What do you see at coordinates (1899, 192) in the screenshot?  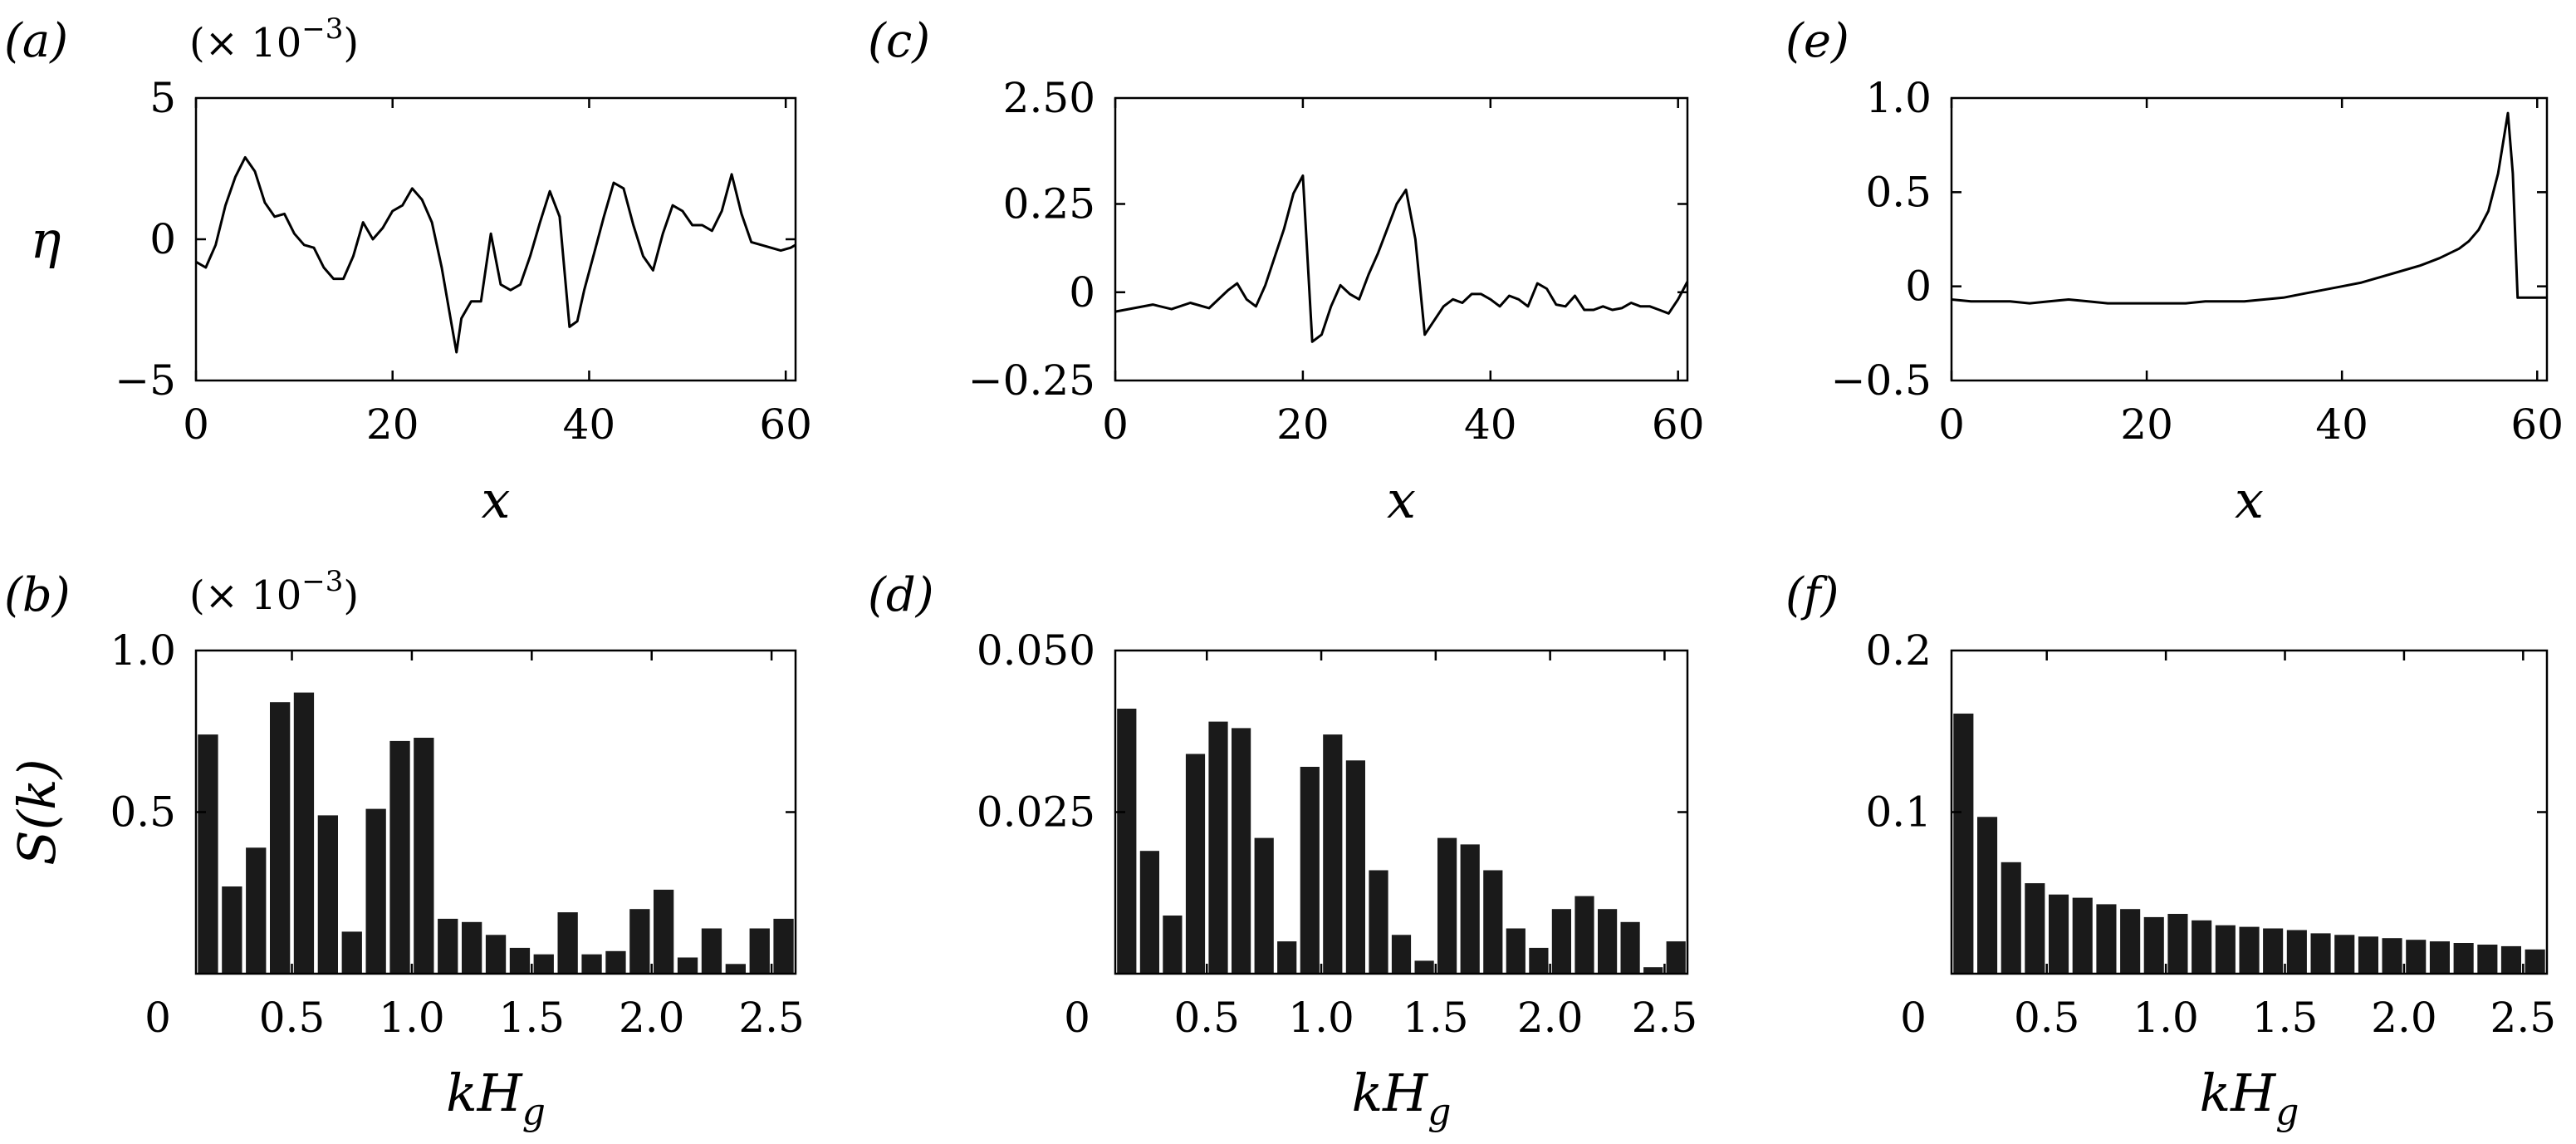 I see `y-tick-label-e-1: 0.5` at bounding box center [1899, 192].